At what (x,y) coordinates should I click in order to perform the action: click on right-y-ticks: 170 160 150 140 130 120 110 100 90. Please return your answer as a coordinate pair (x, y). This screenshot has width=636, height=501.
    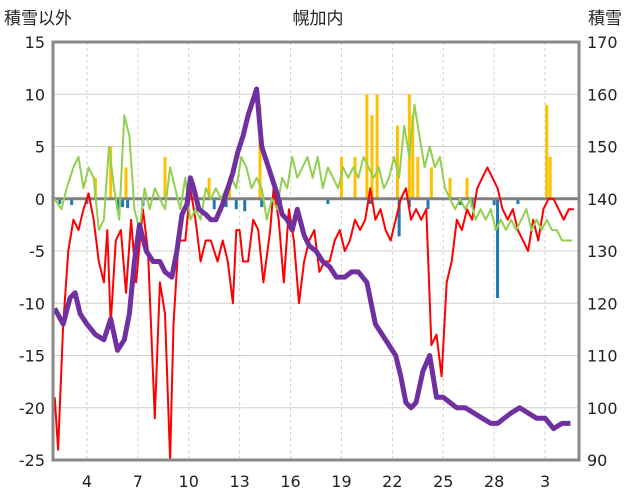
    Looking at the image, I should click on (602, 251).